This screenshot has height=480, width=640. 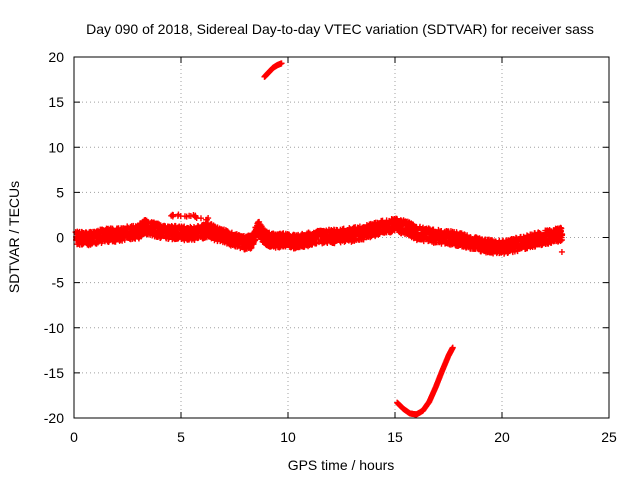 I want to click on y-tick-label: 20, so click(x=56, y=57).